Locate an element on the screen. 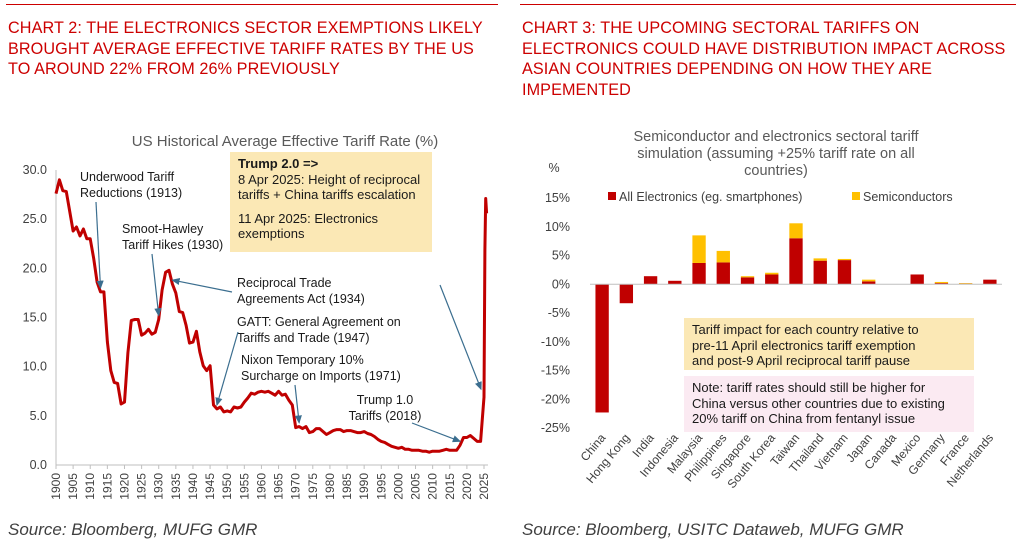 This screenshot has width=1022, height=549. y-tick-label: 0.0 is located at coordinates (38, 465).